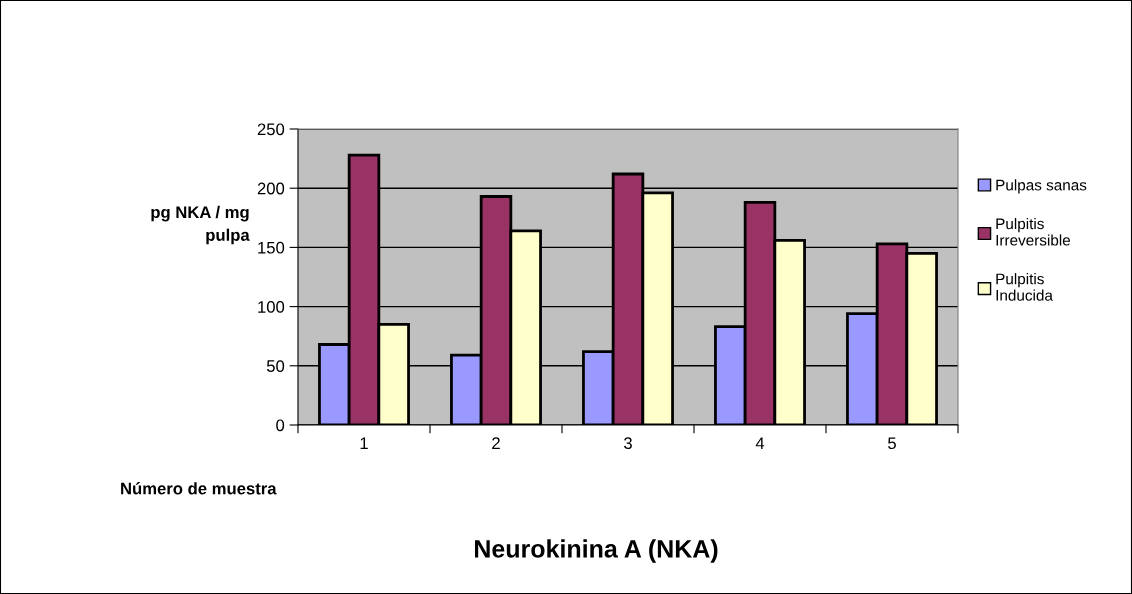 The image size is (1132, 594). What do you see at coordinates (1041, 186) in the screenshot?
I see `legend-label: Pulpas sanas` at bounding box center [1041, 186].